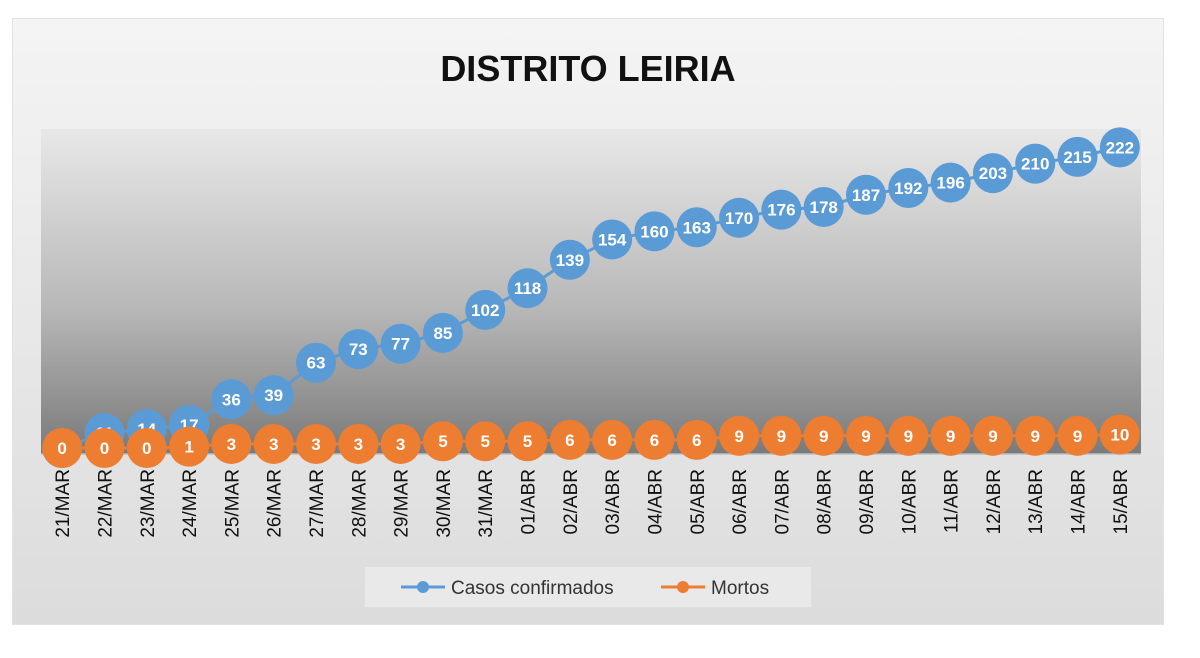 The height and width of the screenshot is (658, 1200). I want to click on casos-point: 63, so click(316, 362).